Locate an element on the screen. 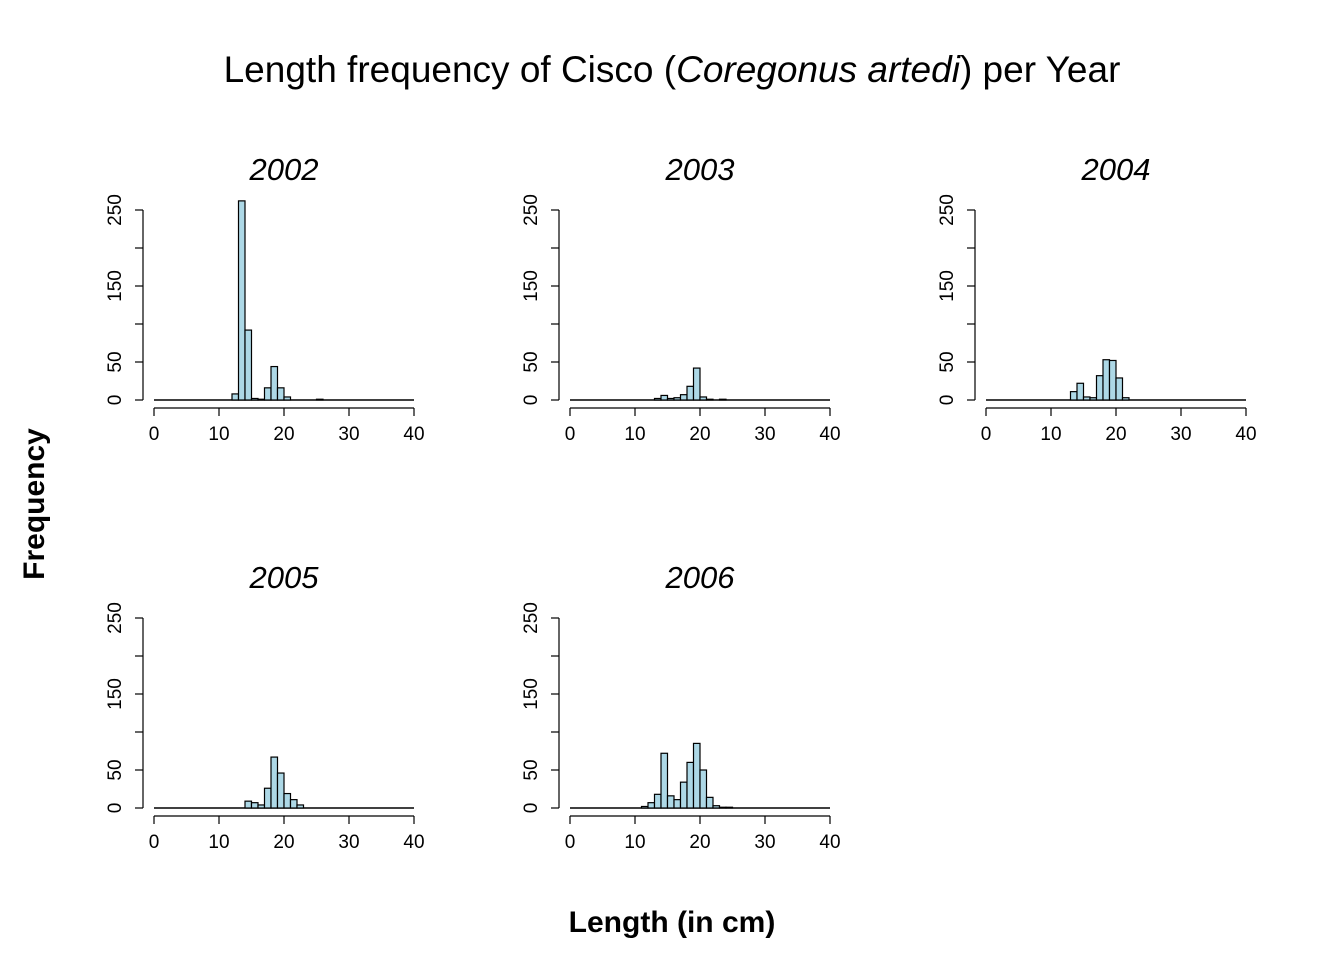 The height and width of the screenshot is (960, 1344). chart-title-species: Coregonus artedi is located at coordinates (819, 69).